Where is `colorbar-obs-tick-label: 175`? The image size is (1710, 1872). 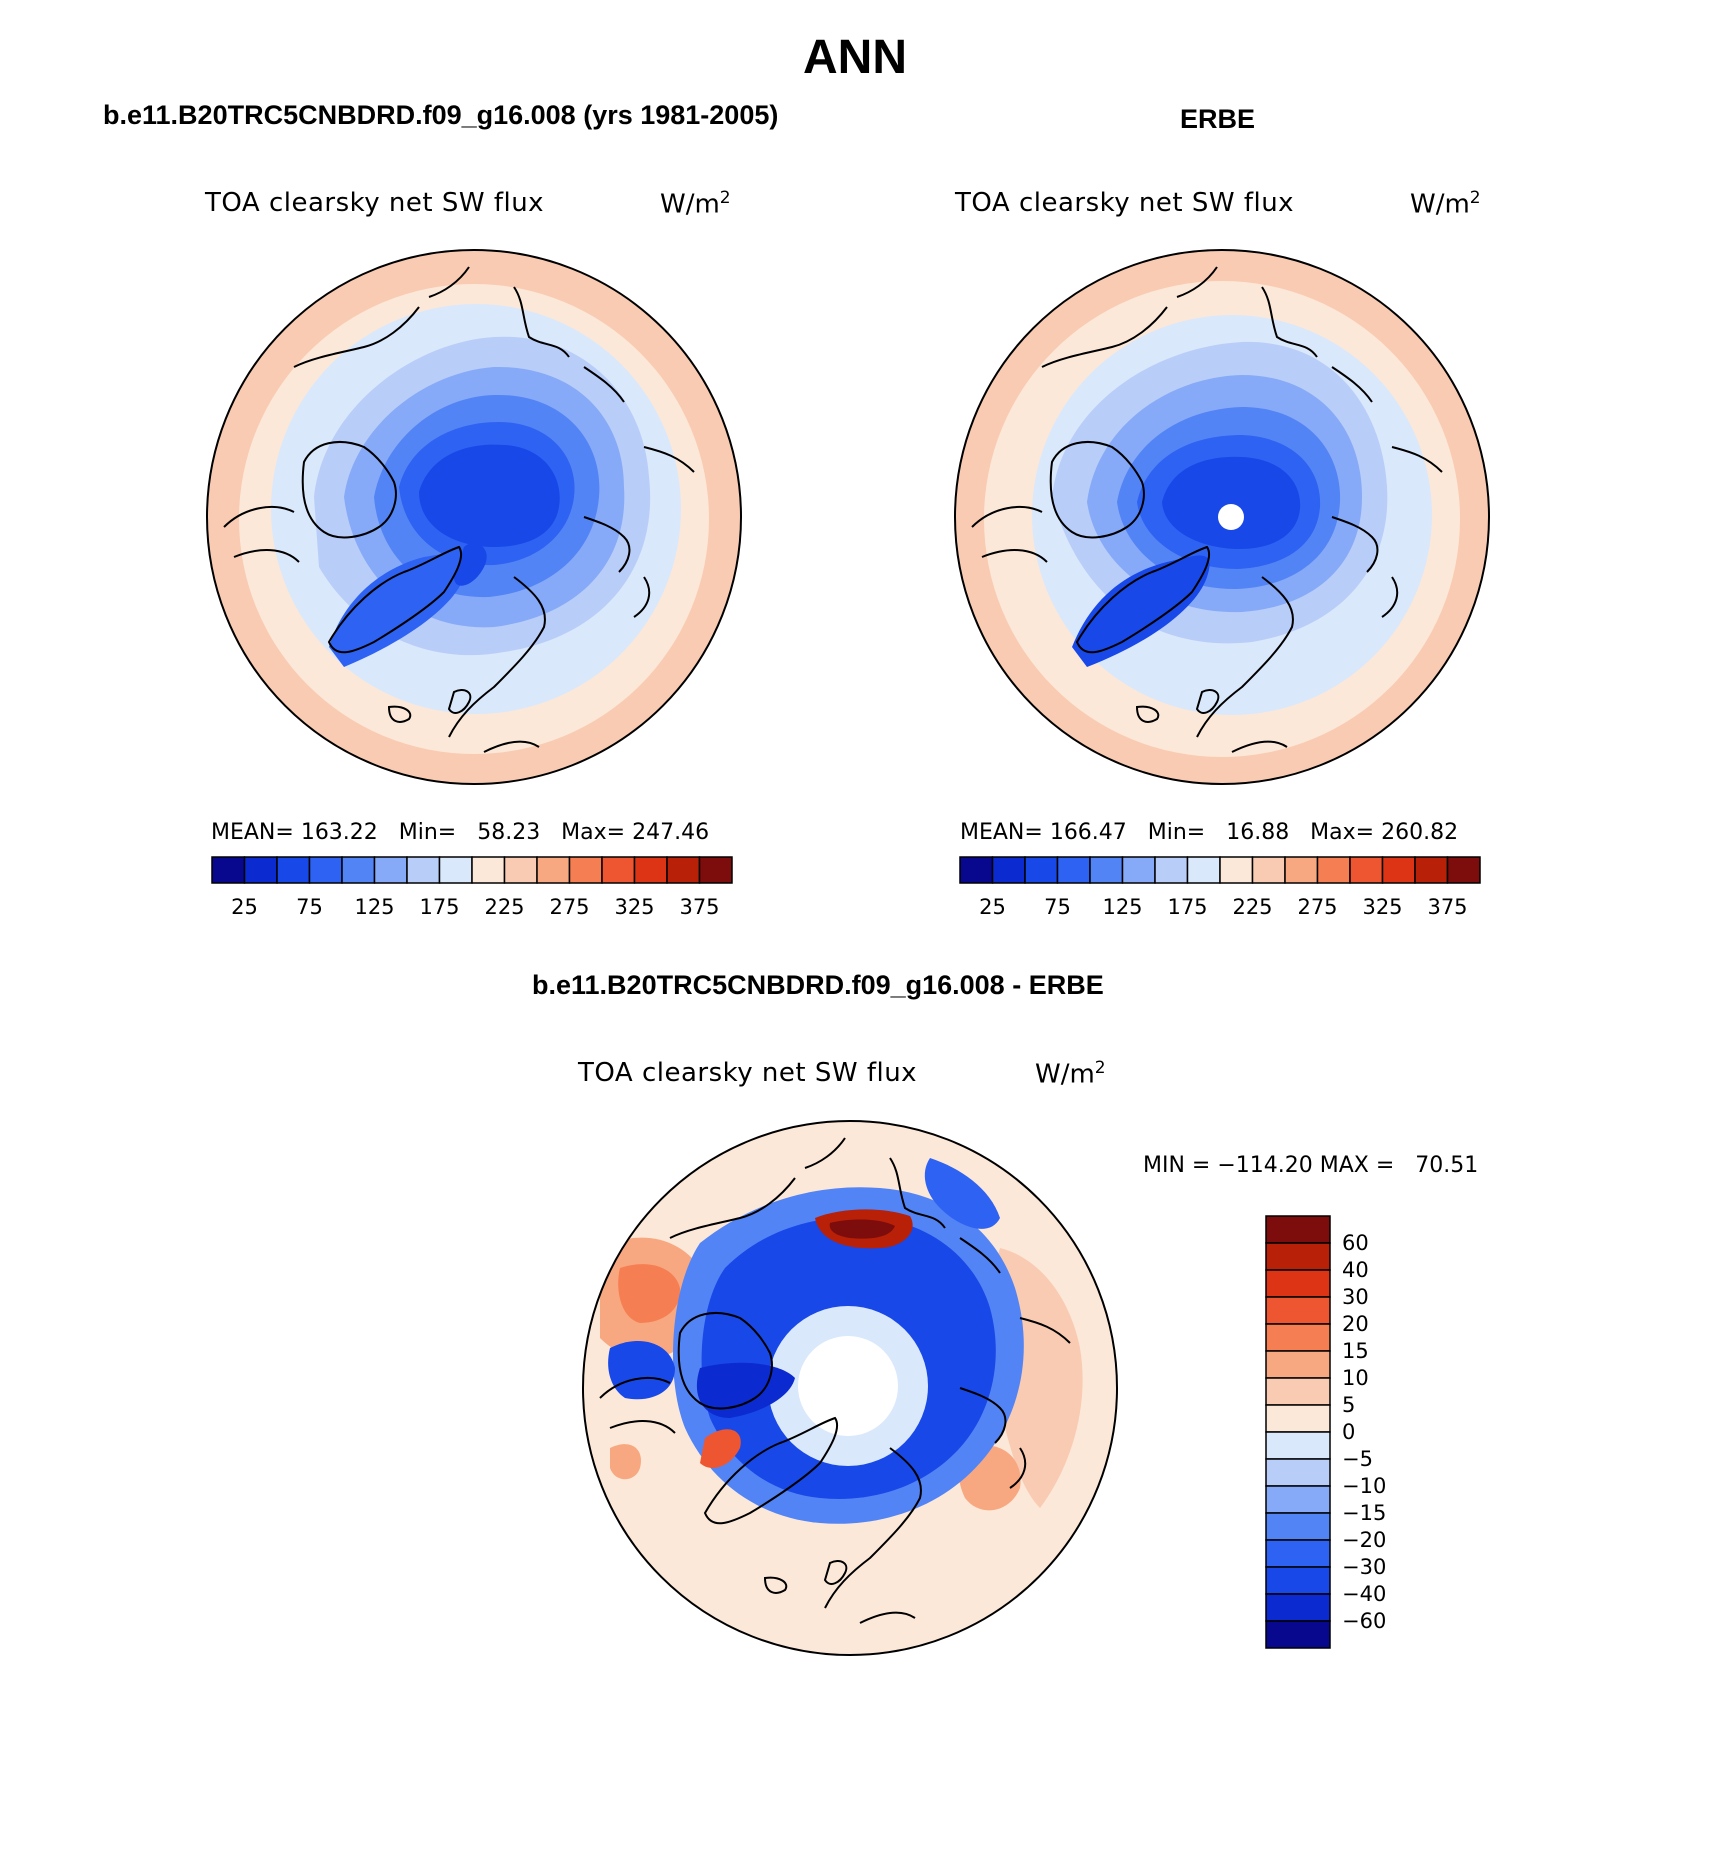
colorbar-obs-tick-label: 175 is located at coordinates (1187, 907).